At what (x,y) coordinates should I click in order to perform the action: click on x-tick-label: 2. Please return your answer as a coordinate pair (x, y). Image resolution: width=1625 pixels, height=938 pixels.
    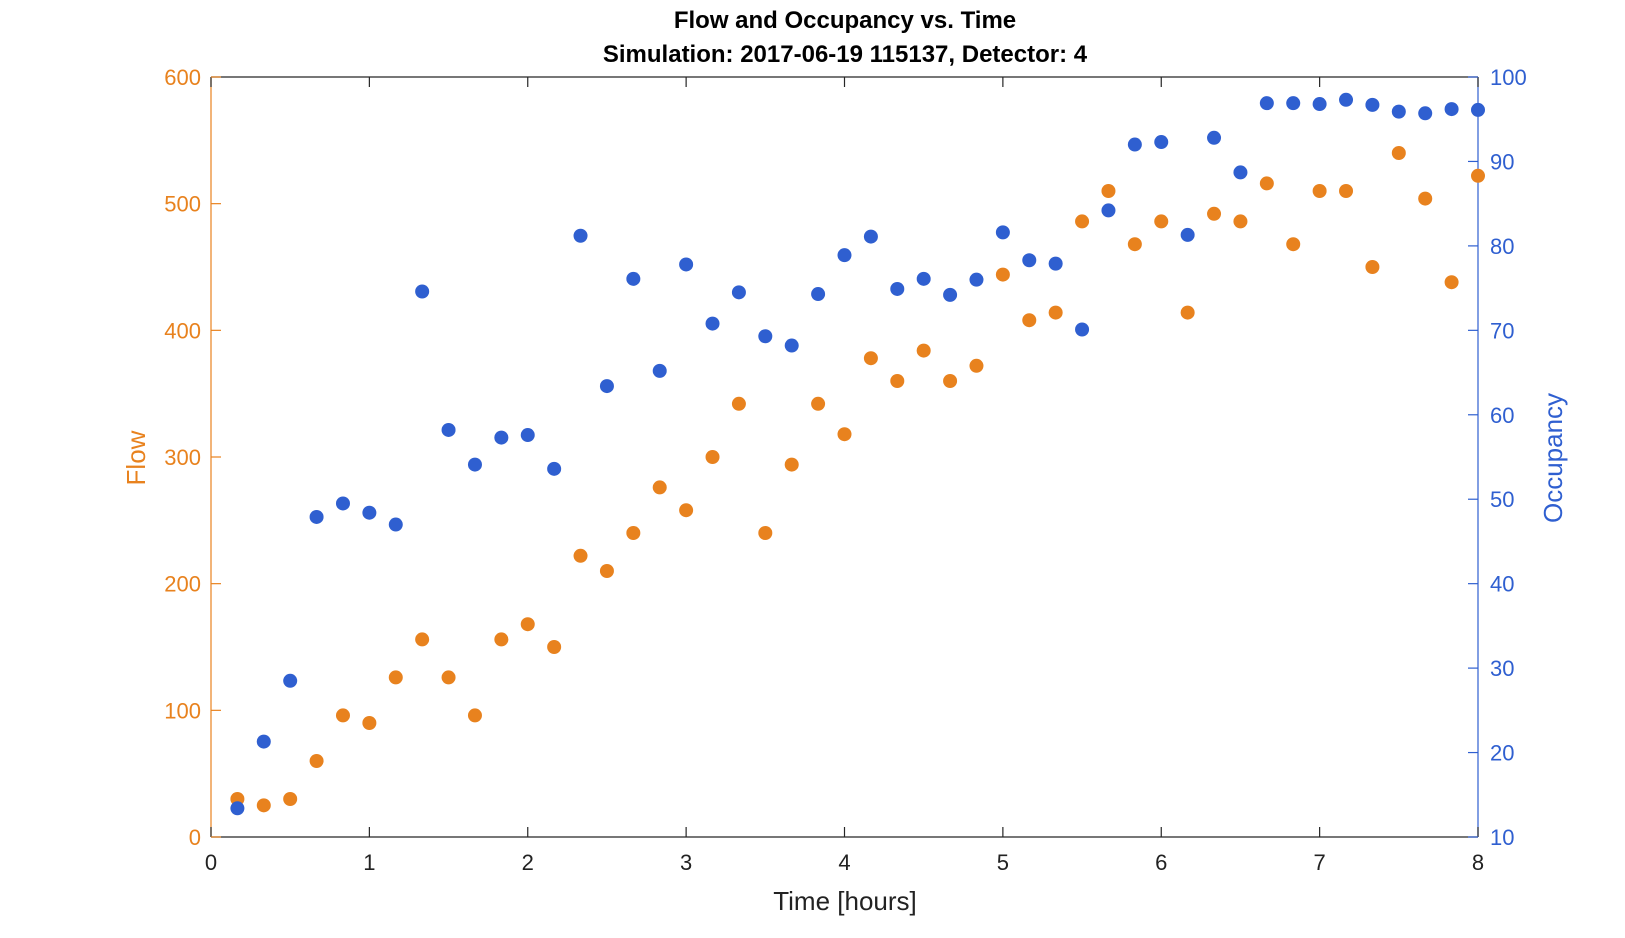
    Looking at the image, I should click on (528, 862).